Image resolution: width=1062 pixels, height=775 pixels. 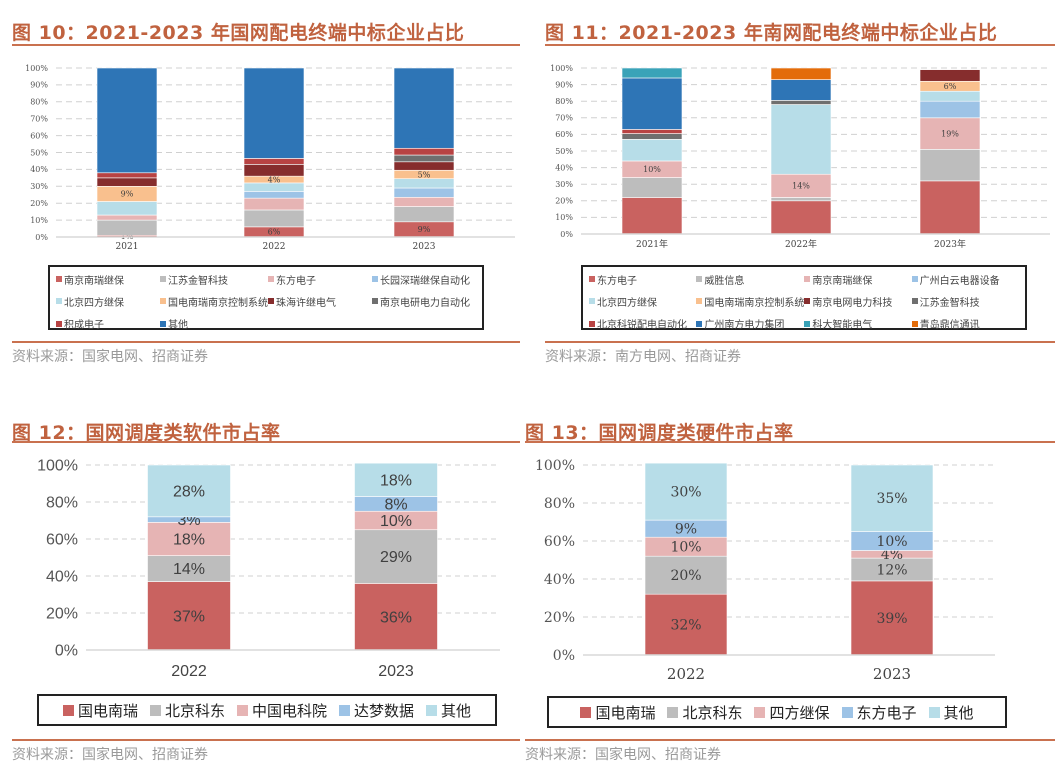 What do you see at coordinates (189, 616) in the screenshot?
I see `data-label: 37%` at bounding box center [189, 616].